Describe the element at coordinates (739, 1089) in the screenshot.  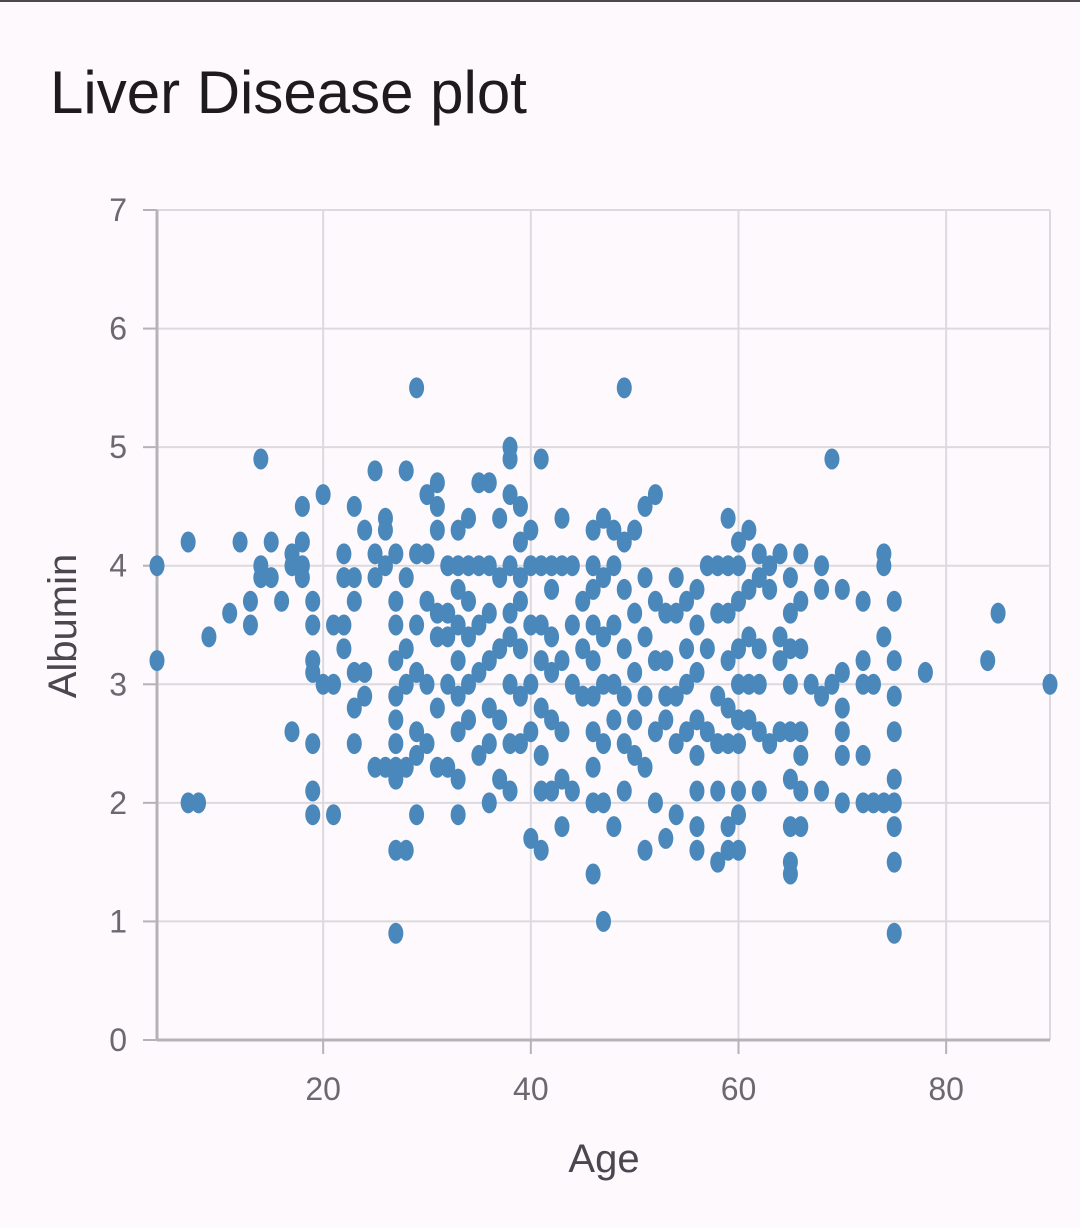
I see `x-tick-label: 60` at that location.